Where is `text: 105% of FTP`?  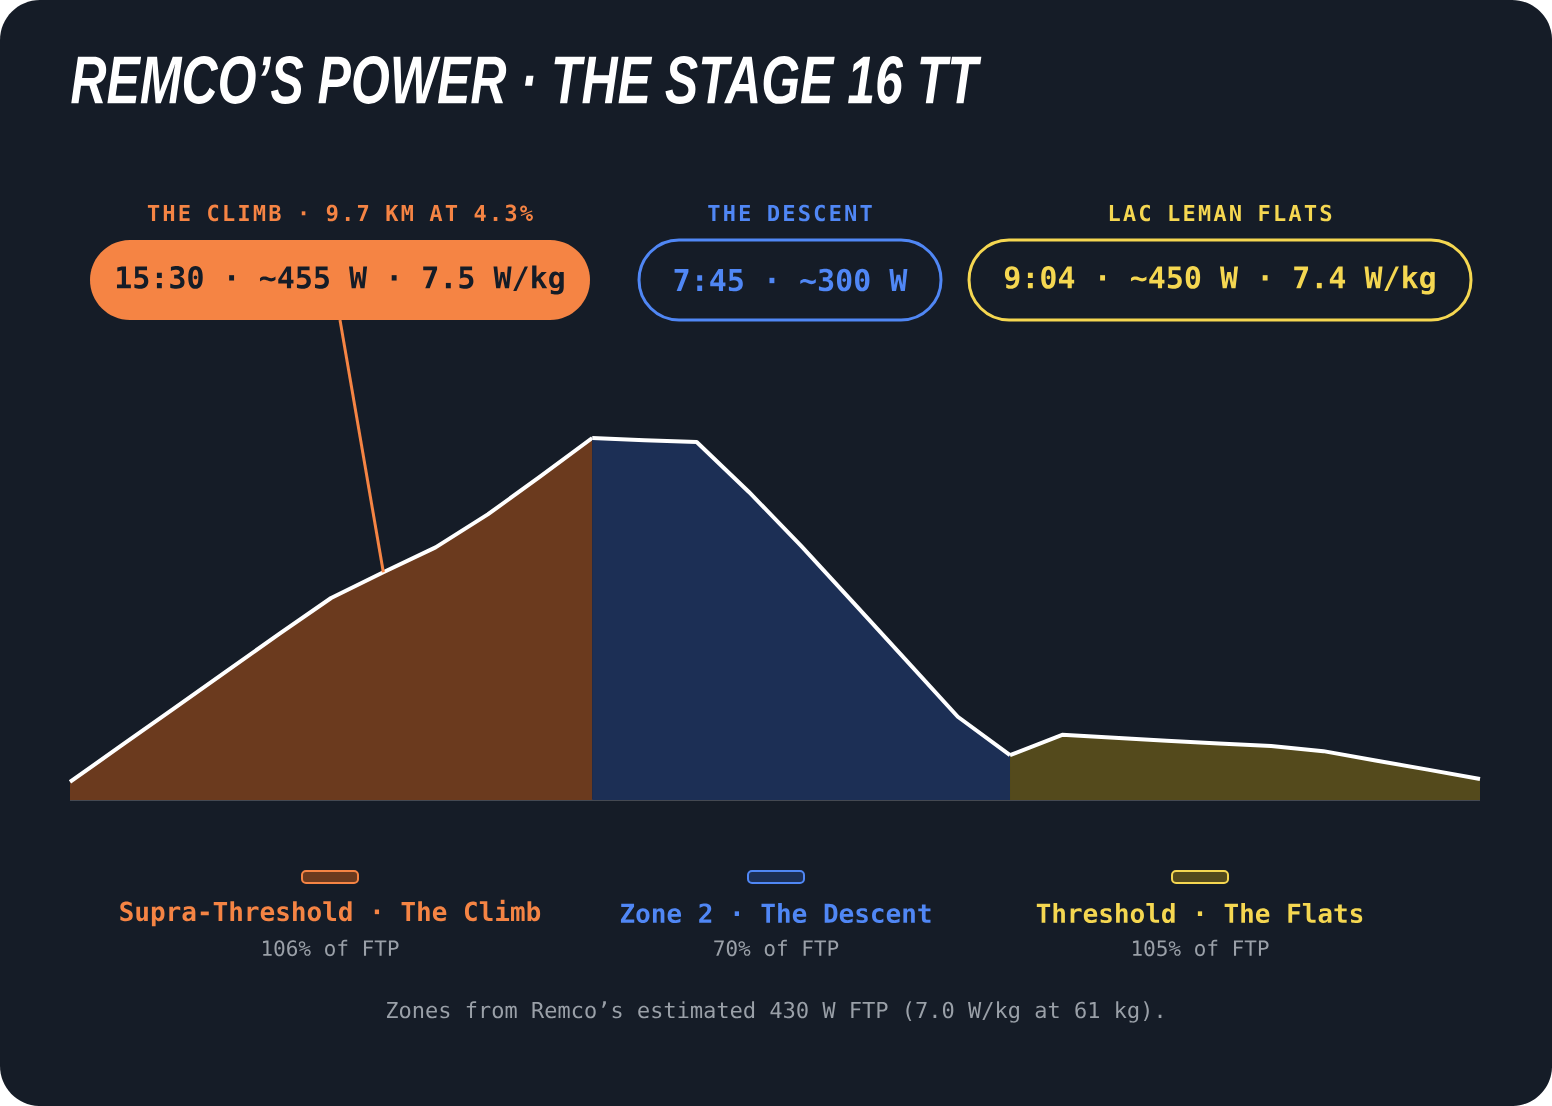
text: 105% of FTP is located at coordinates (1201, 948).